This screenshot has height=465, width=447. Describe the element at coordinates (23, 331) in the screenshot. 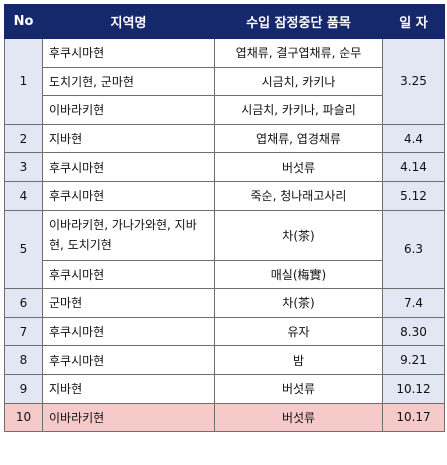

I see `row-no: 7` at that location.